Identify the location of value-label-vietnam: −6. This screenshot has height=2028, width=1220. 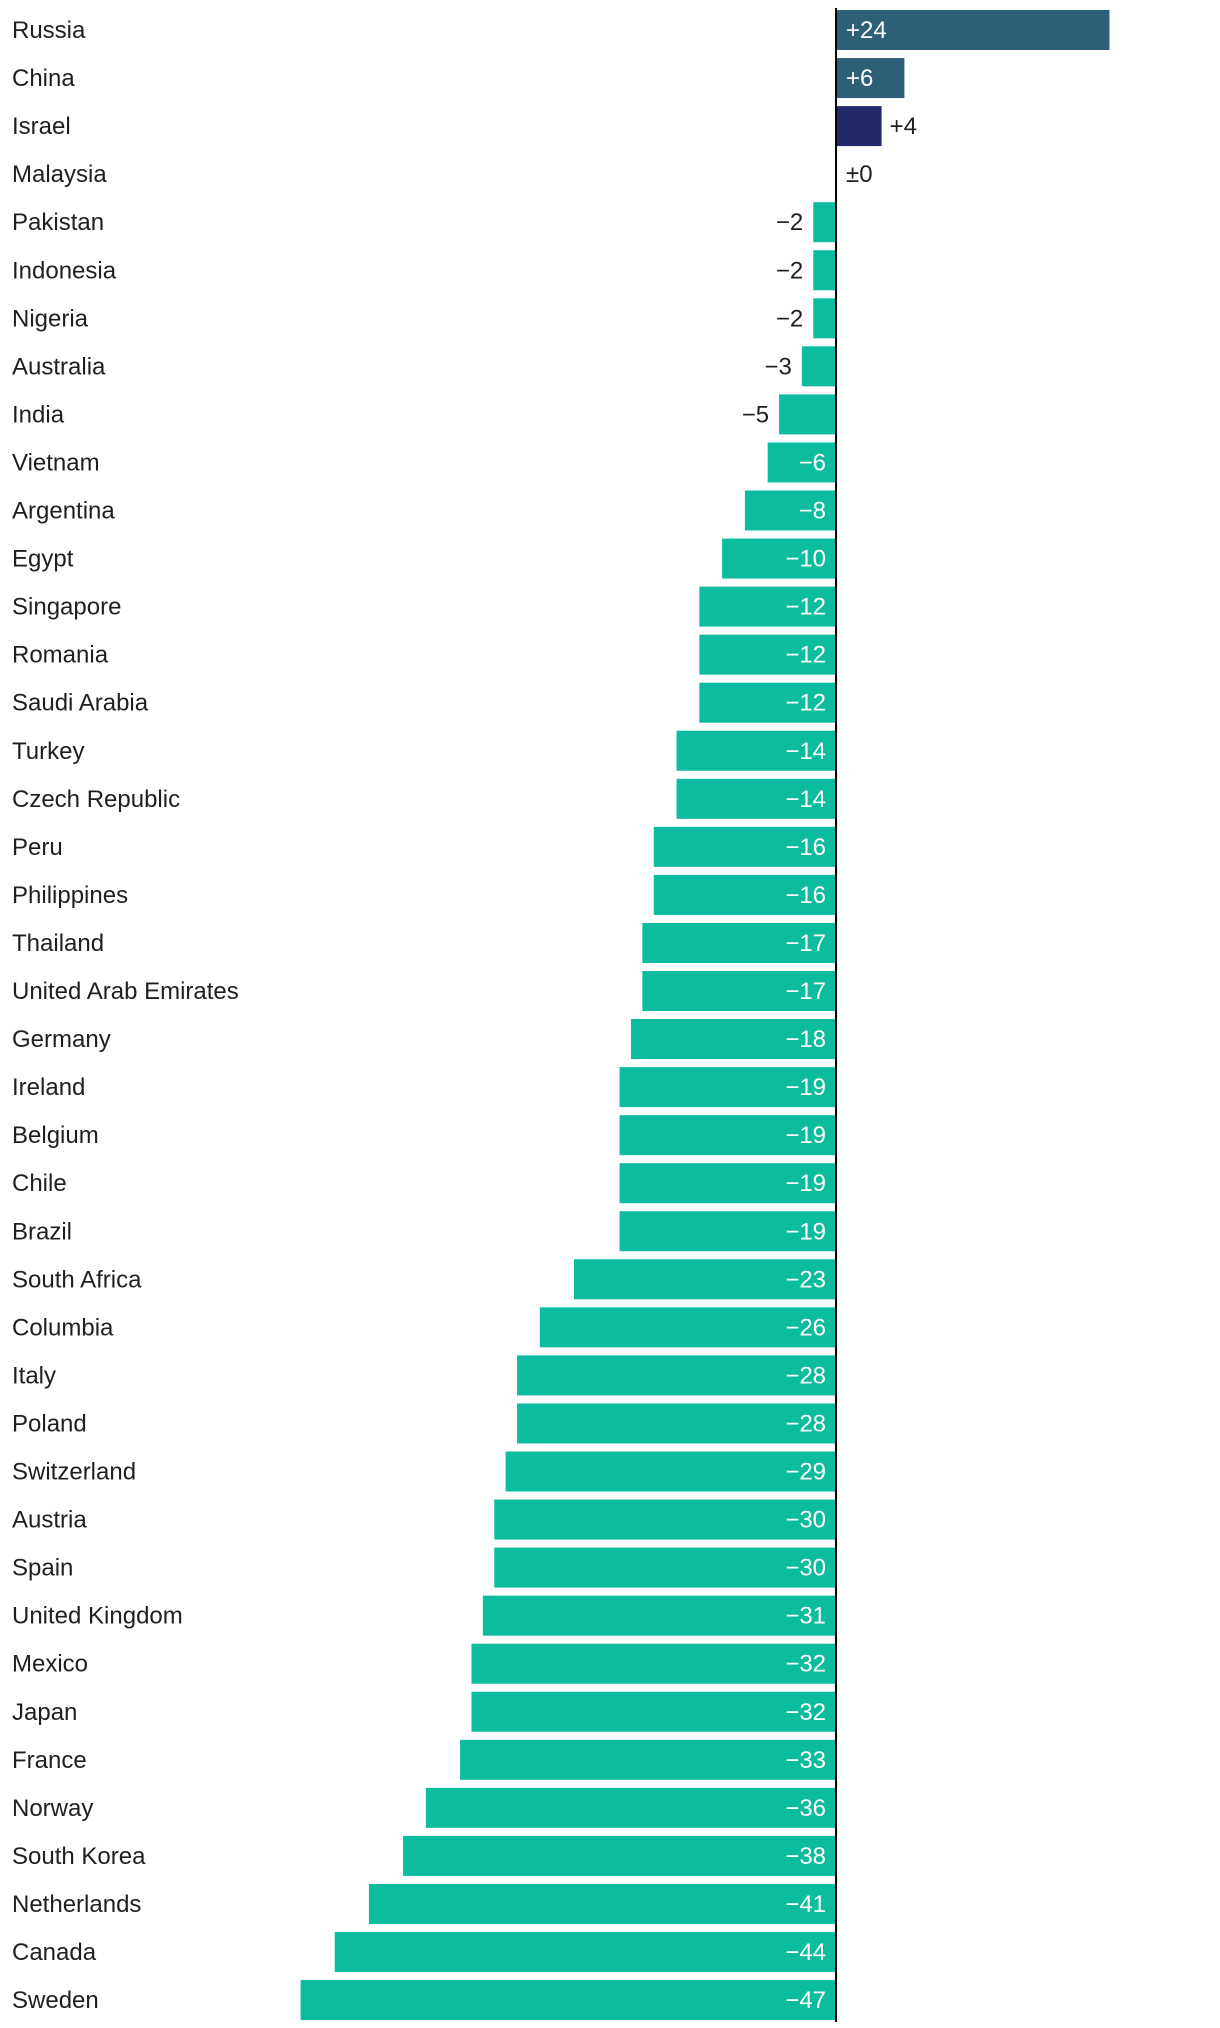
(812, 462).